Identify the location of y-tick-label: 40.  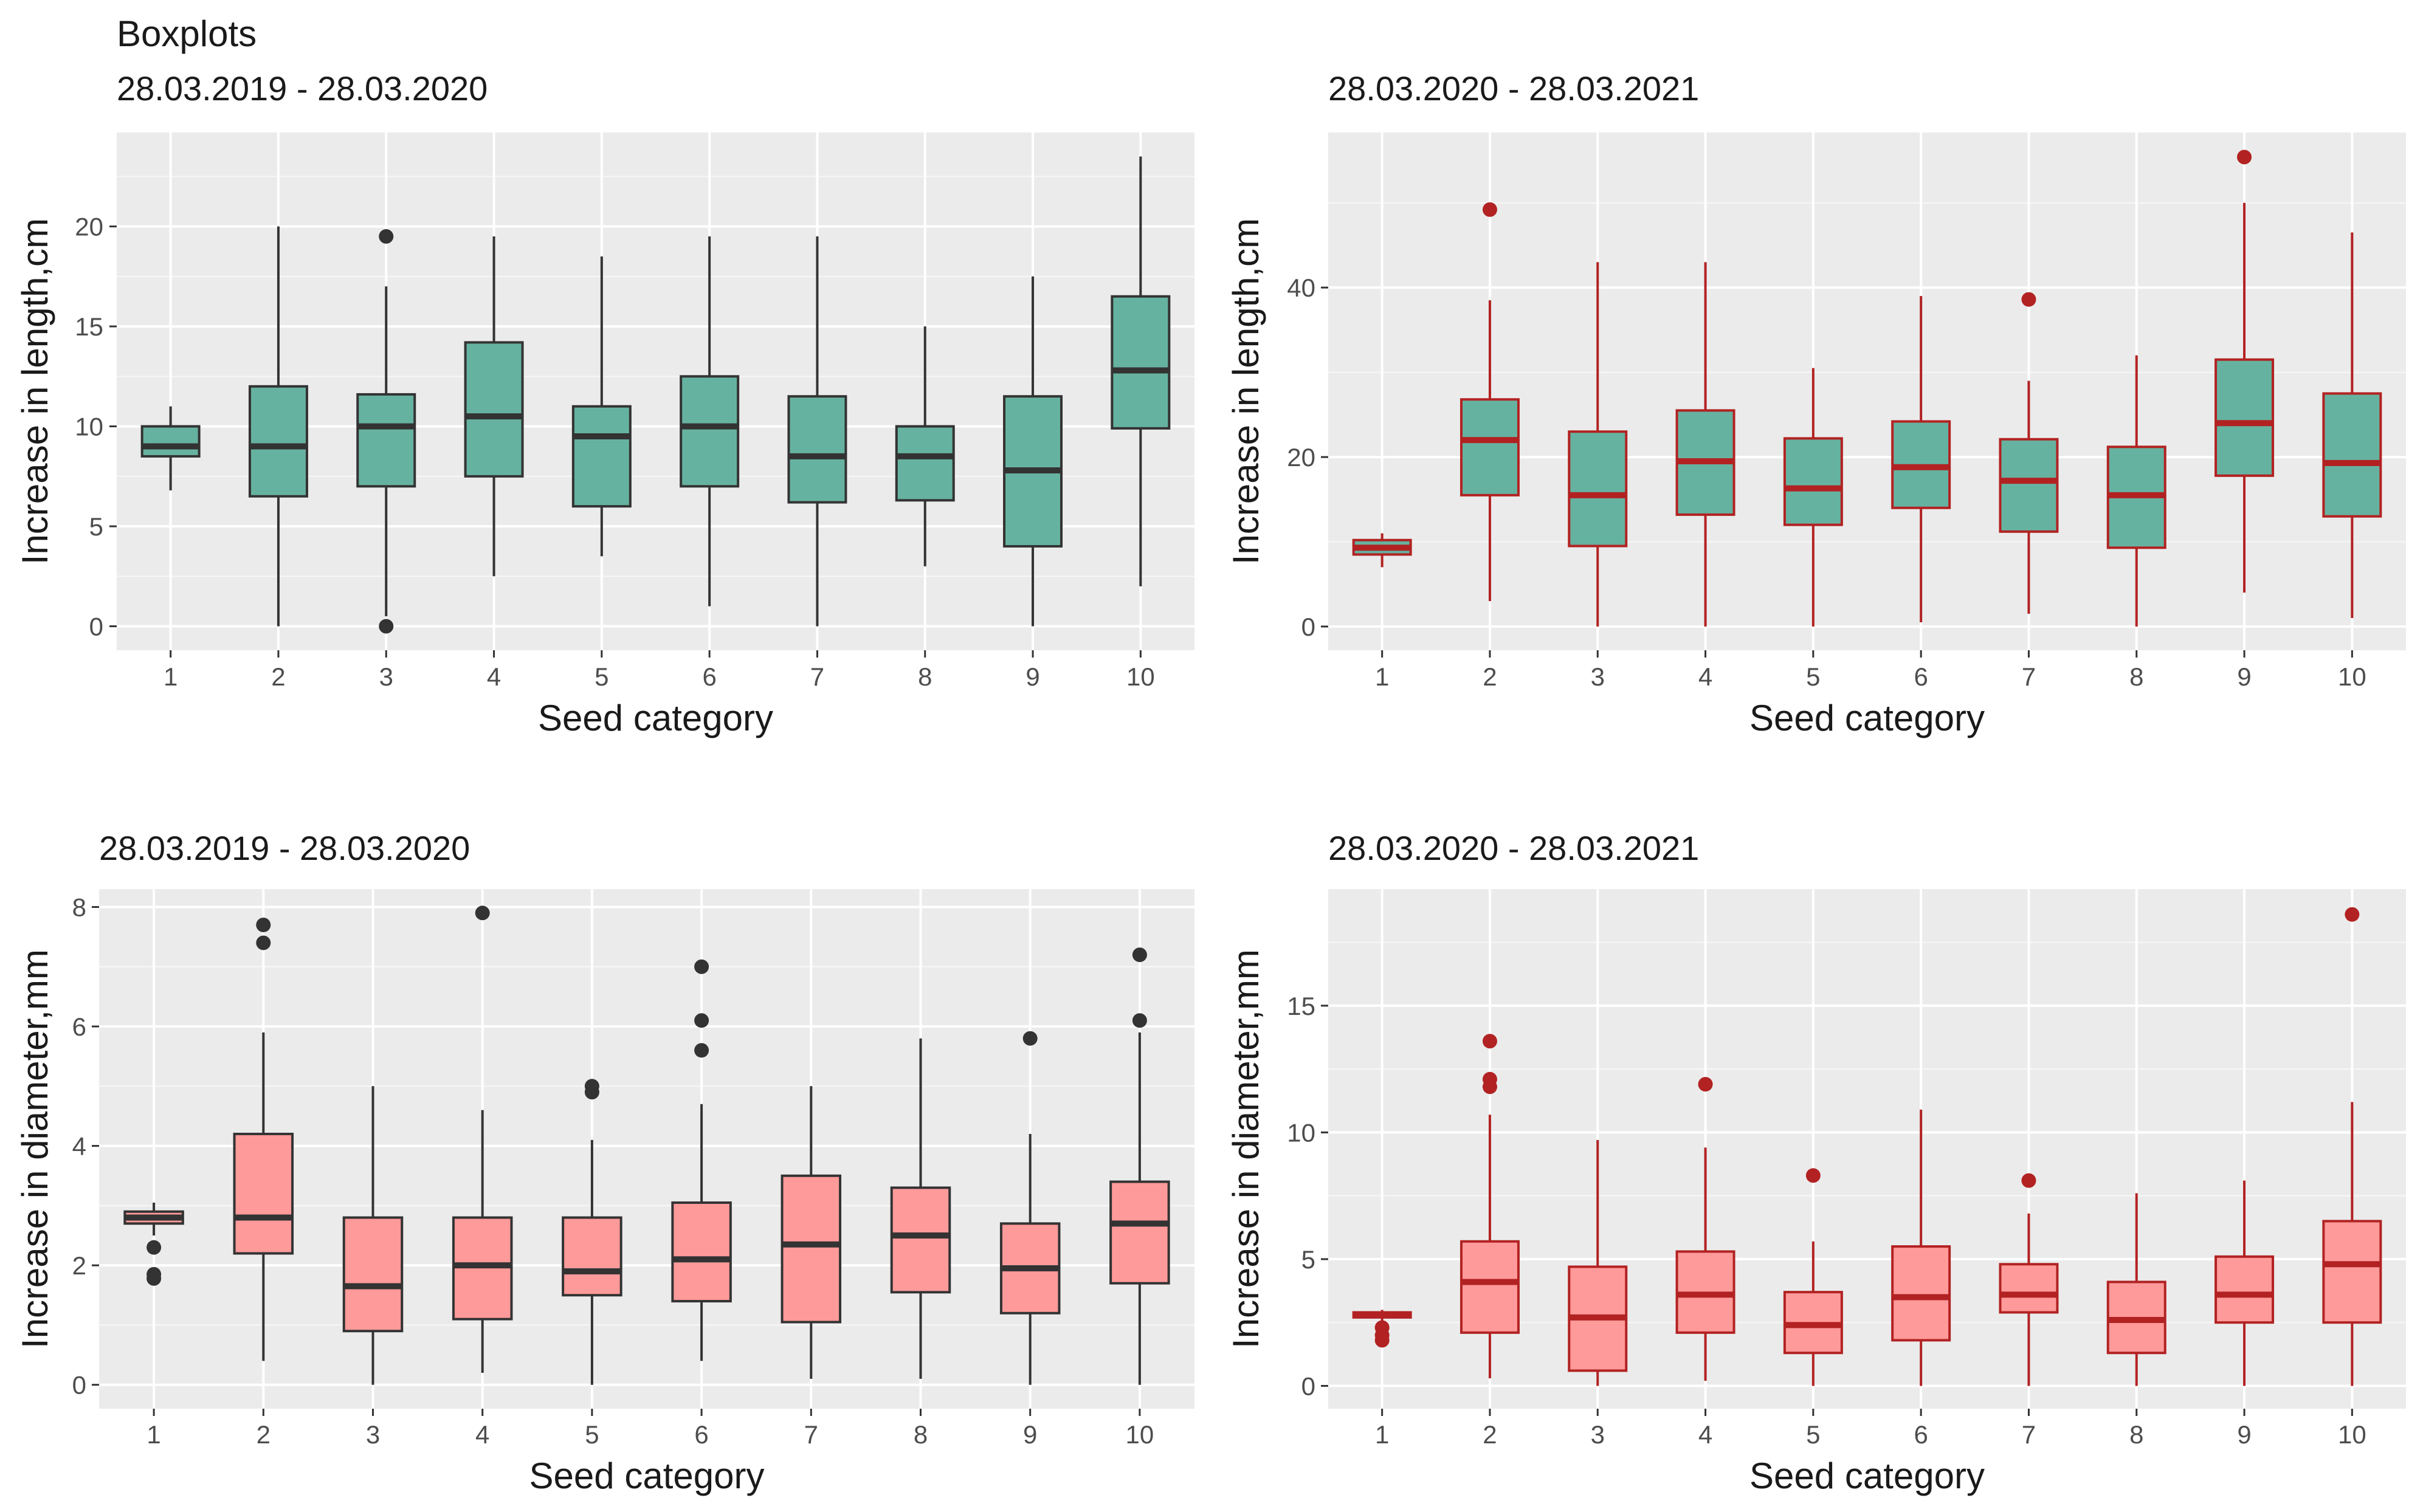
(1301, 287).